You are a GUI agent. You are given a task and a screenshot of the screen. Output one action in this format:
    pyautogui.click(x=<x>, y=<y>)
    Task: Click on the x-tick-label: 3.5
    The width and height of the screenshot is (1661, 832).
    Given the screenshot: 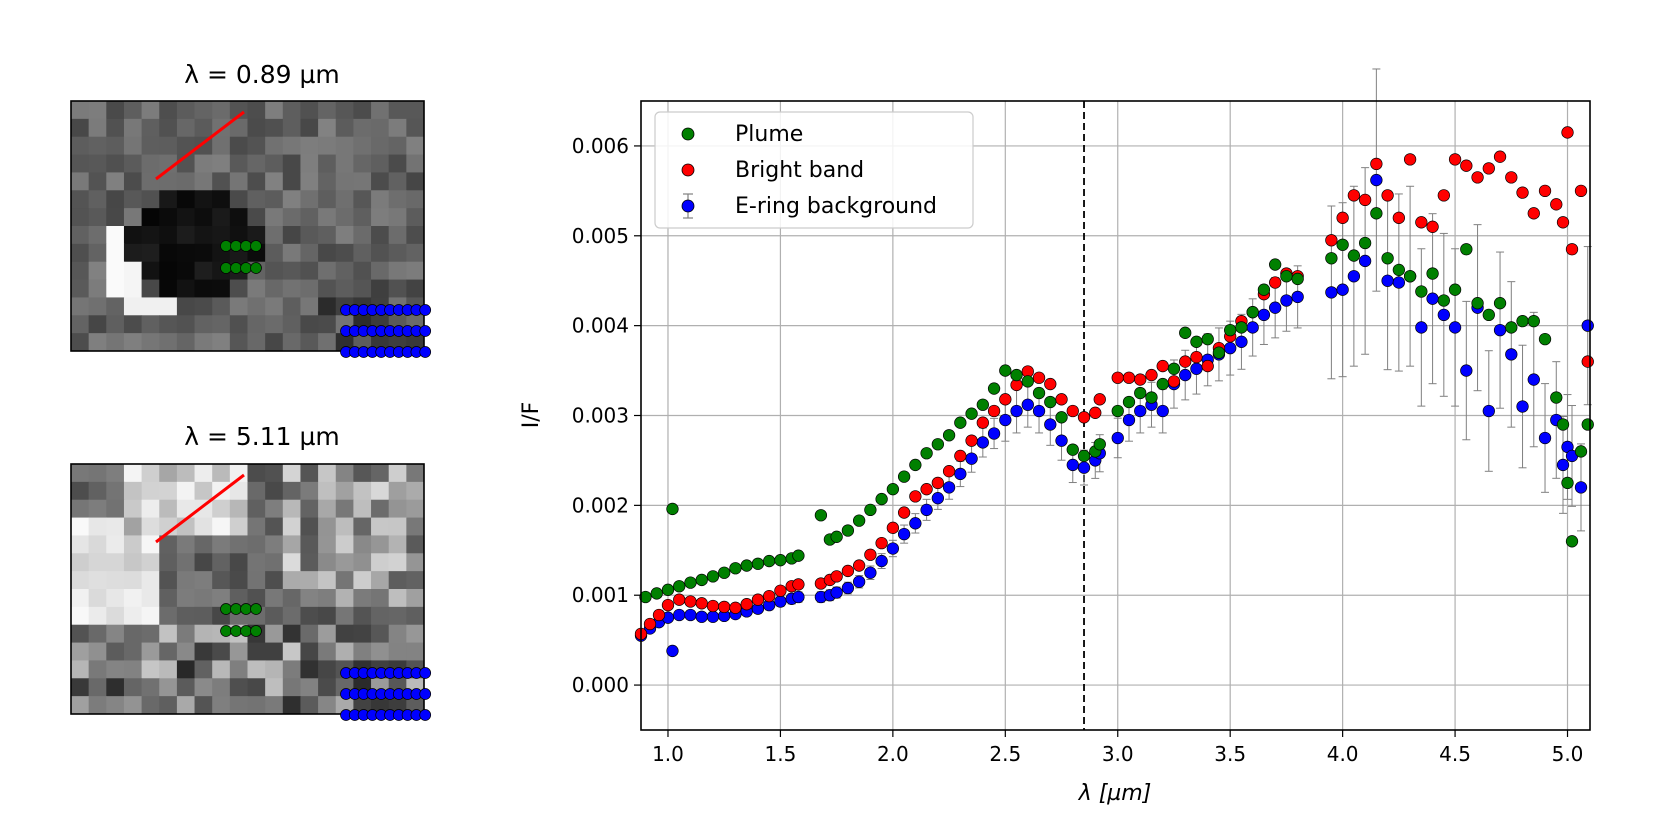 What is the action you would take?
    pyautogui.click(x=1230, y=754)
    